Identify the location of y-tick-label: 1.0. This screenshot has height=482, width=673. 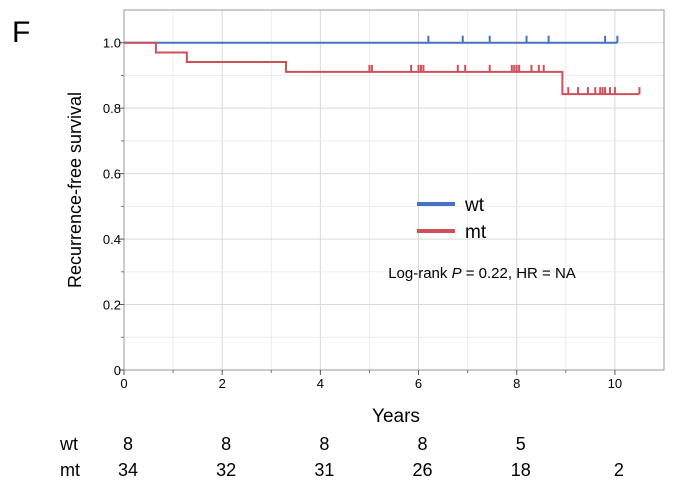
(112, 43).